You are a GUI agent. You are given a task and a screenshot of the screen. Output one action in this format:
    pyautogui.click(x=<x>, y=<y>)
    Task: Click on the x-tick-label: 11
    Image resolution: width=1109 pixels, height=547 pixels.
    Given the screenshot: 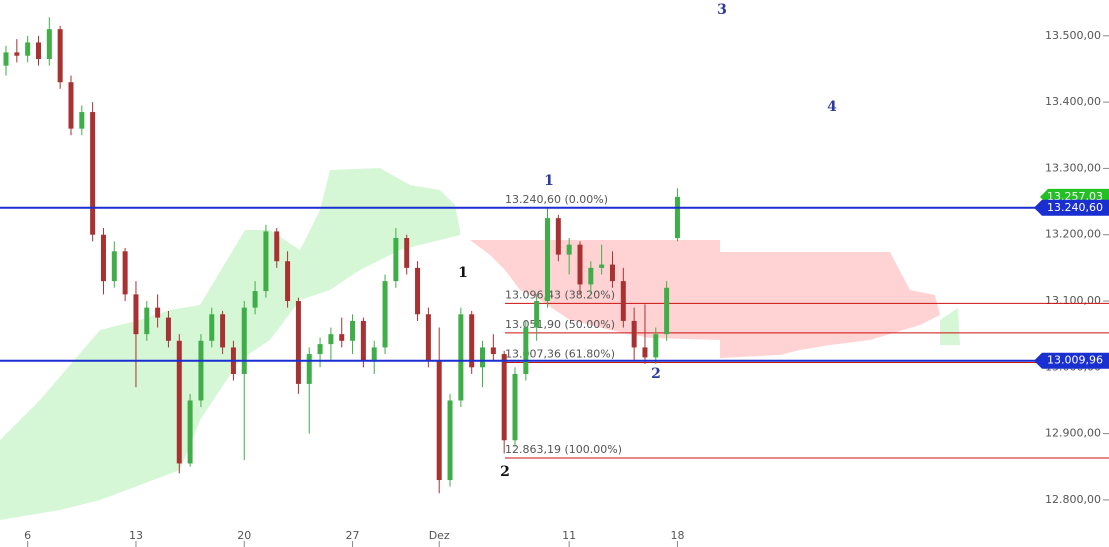 What is the action you would take?
    pyautogui.click(x=569, y=535)
    